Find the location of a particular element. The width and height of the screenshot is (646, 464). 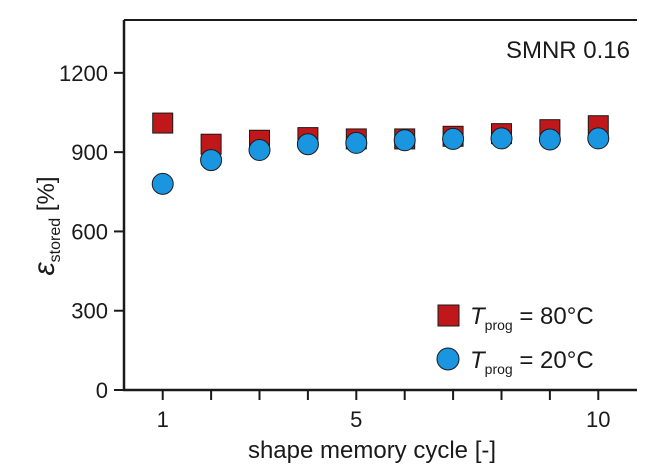

y-tick-label: 900 is located at coordinates (89, 152).